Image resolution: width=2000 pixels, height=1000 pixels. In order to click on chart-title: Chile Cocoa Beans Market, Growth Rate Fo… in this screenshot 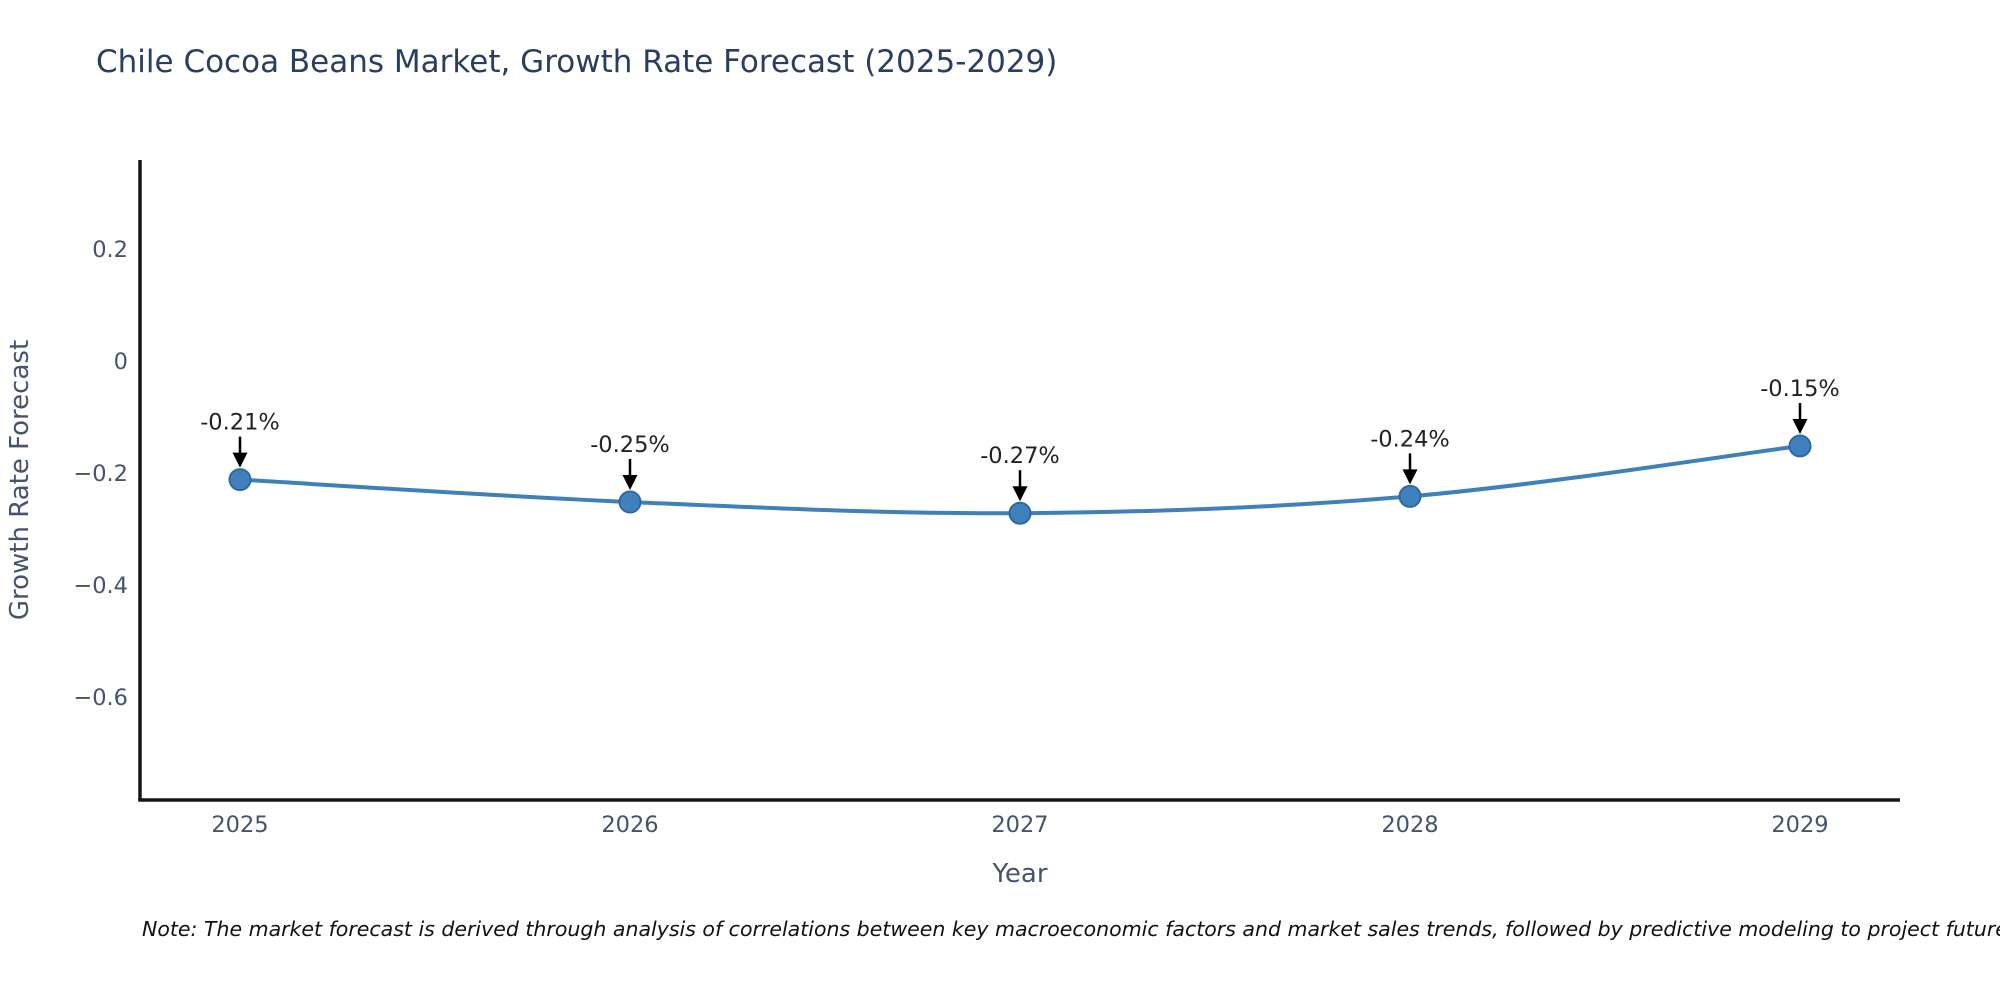, I will do `click(577, 62)`.